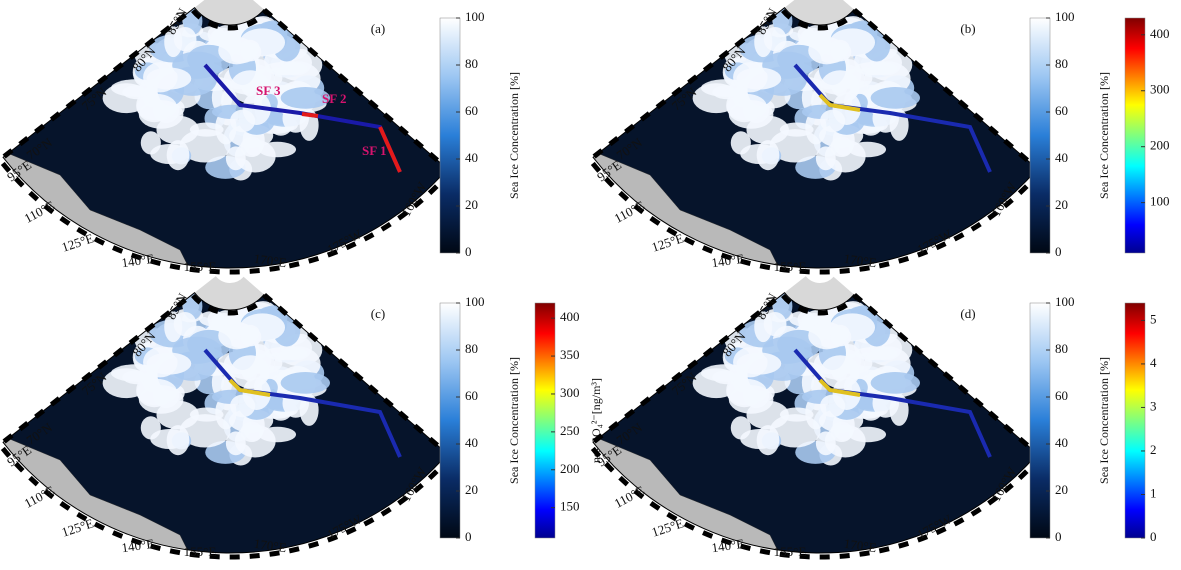 The width and height of the screenshot is (1181, 570). I want to click on track-label: SF 3, so click(268, 90).